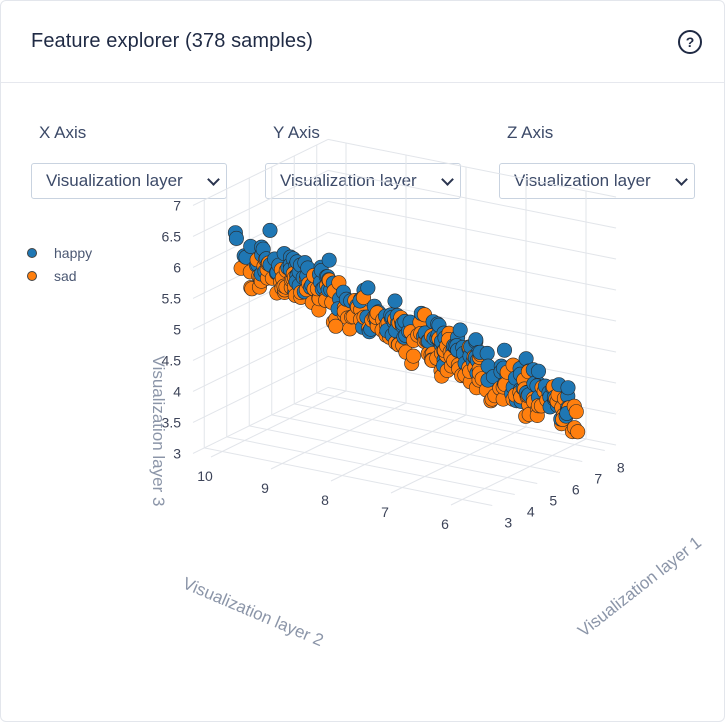 The image size is (725, 722). What do you see at coordinates (348, 180) in the screenshot?
I see `y-axis-select-value: Visualization layer` at bounding box center [348, 180].